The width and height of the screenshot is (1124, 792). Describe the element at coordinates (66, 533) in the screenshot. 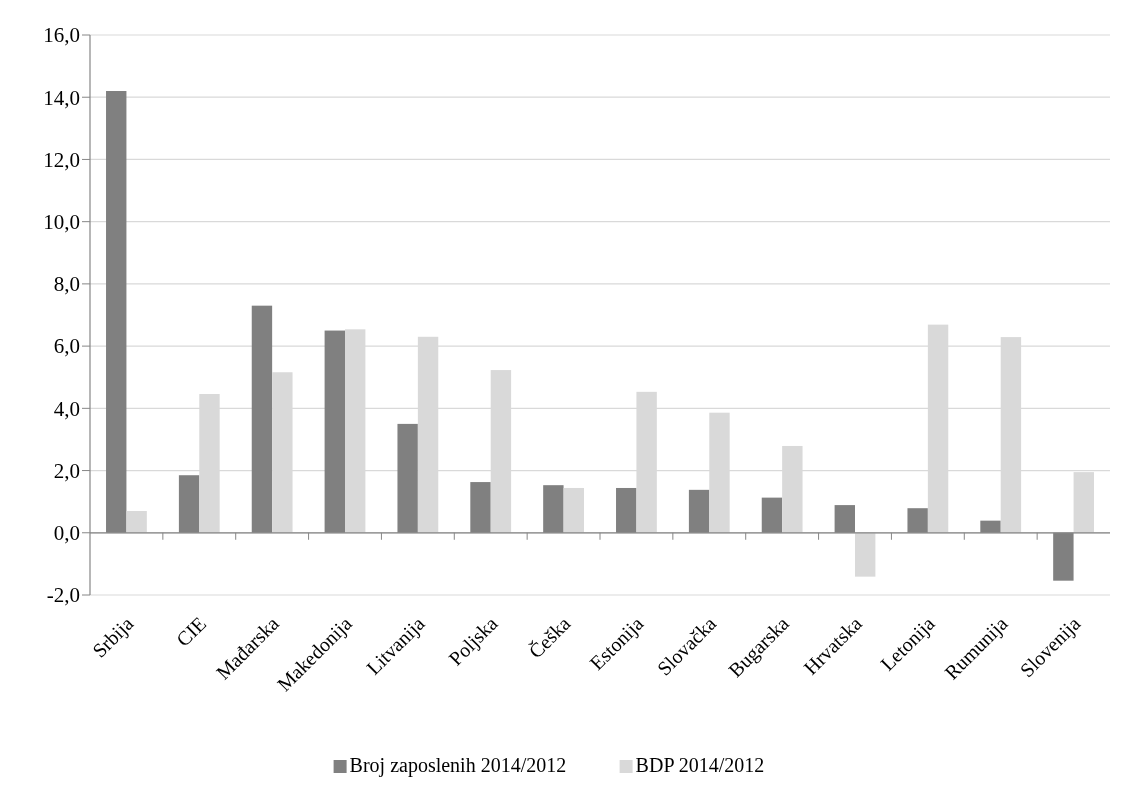

I see `y-tick-label: 0,0` at that location.